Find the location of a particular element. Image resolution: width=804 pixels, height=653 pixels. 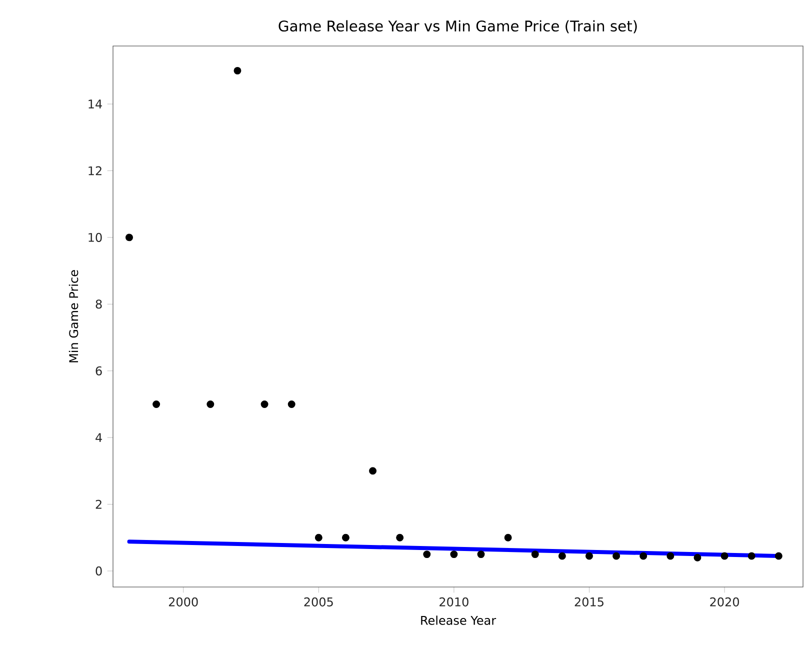

y-tick-label: 14 is located at coordinates (95, 104).